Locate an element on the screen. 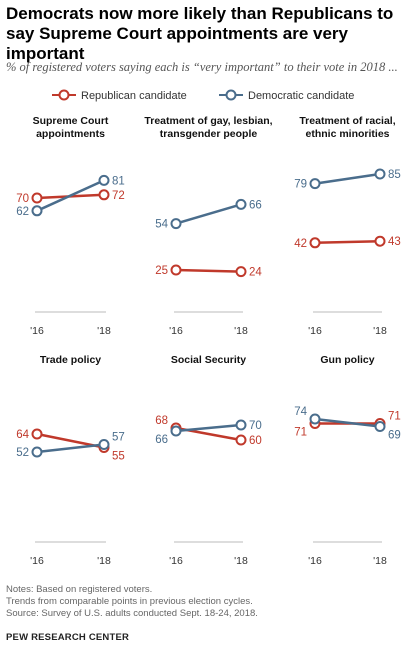 The image size is (418, 655). data-label: 55 is located at coordinates (118, 457).